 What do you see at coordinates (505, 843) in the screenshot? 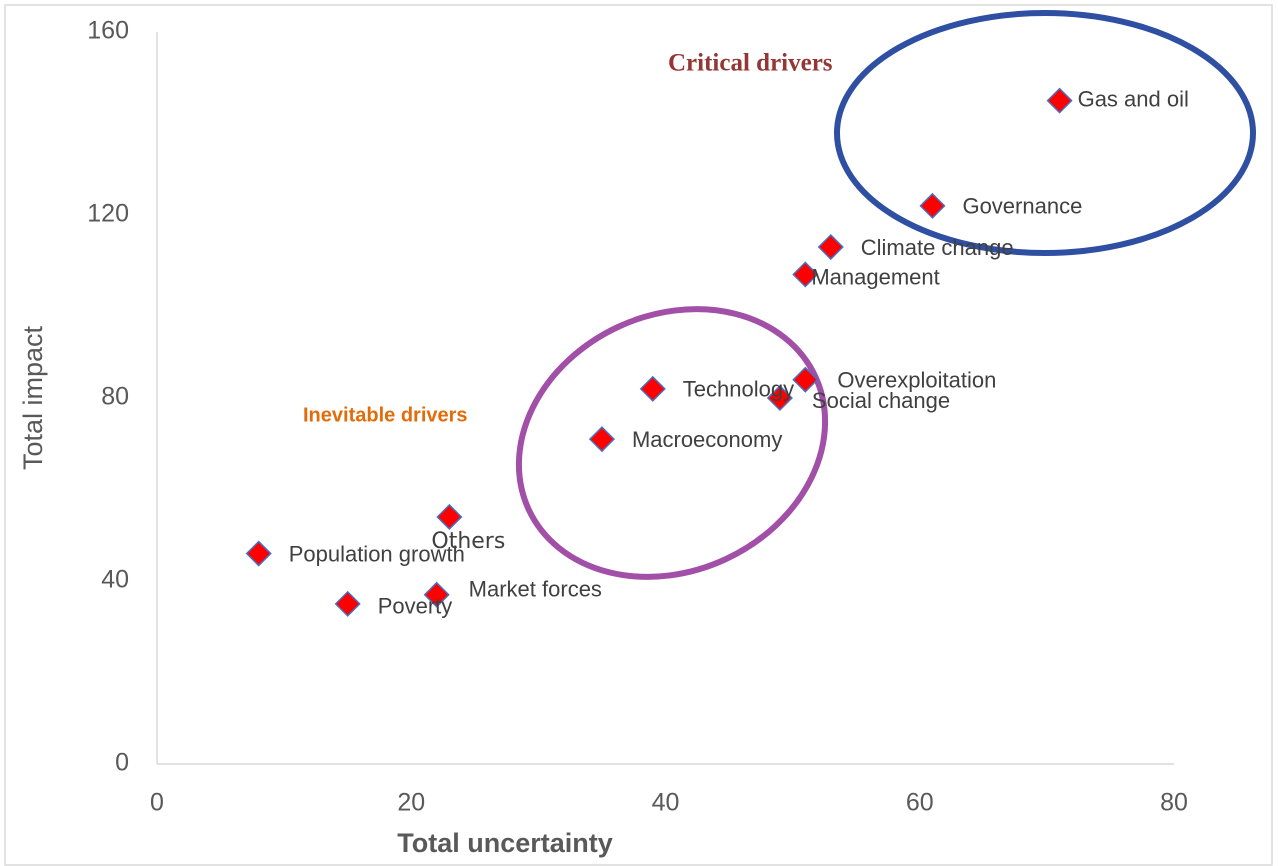
I see `x-axis-label: Total uncertainty` at bounding box center [505, 843].